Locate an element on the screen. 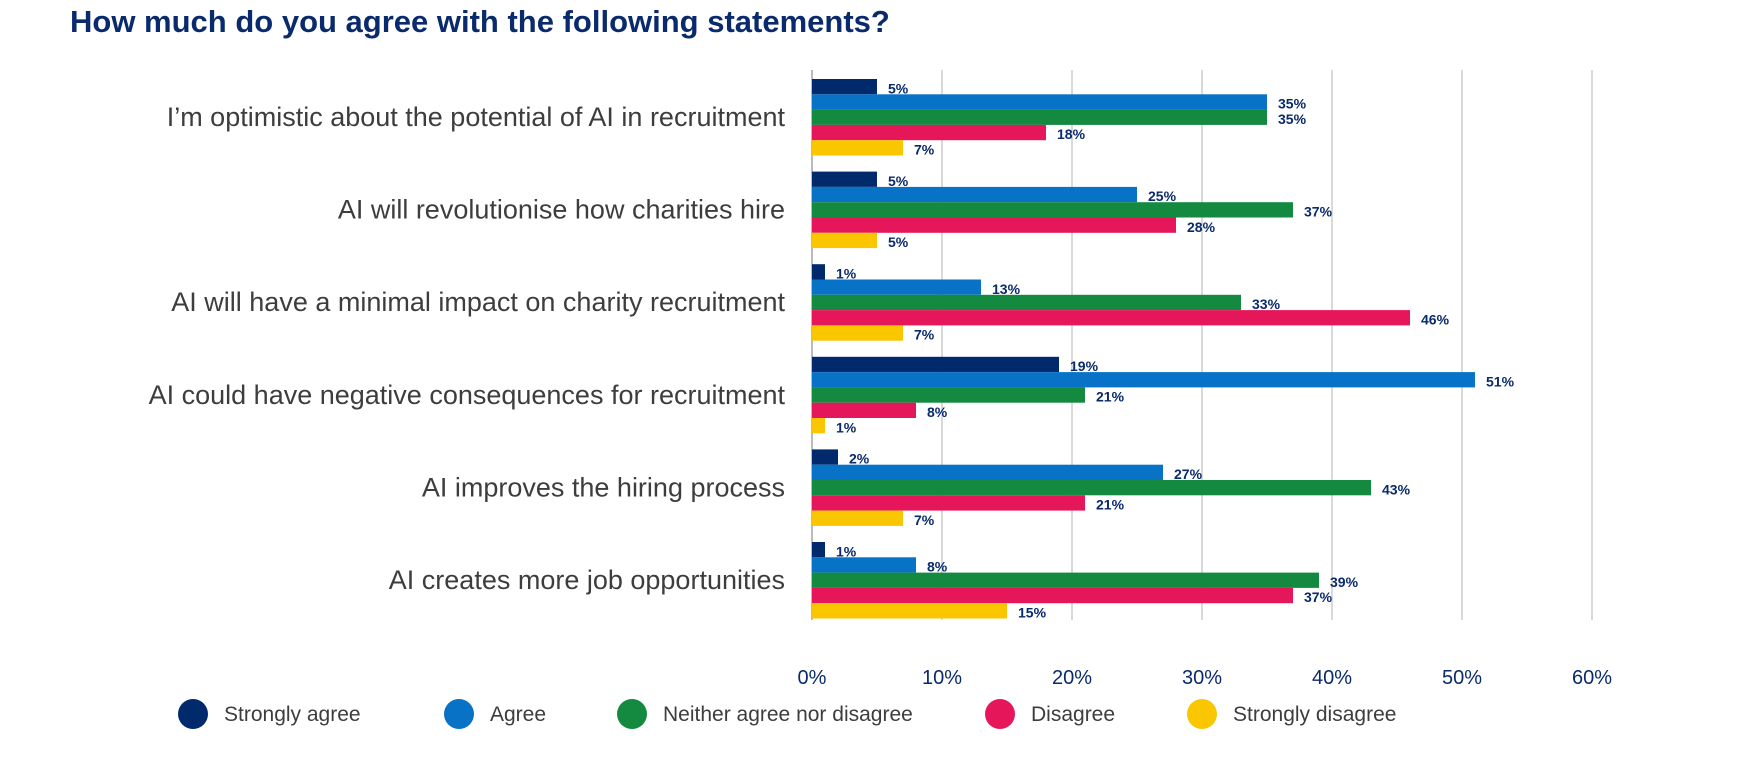 This screenshot has width=1764, height=768. data-label: 15% is located at coordinates (1032, 613).